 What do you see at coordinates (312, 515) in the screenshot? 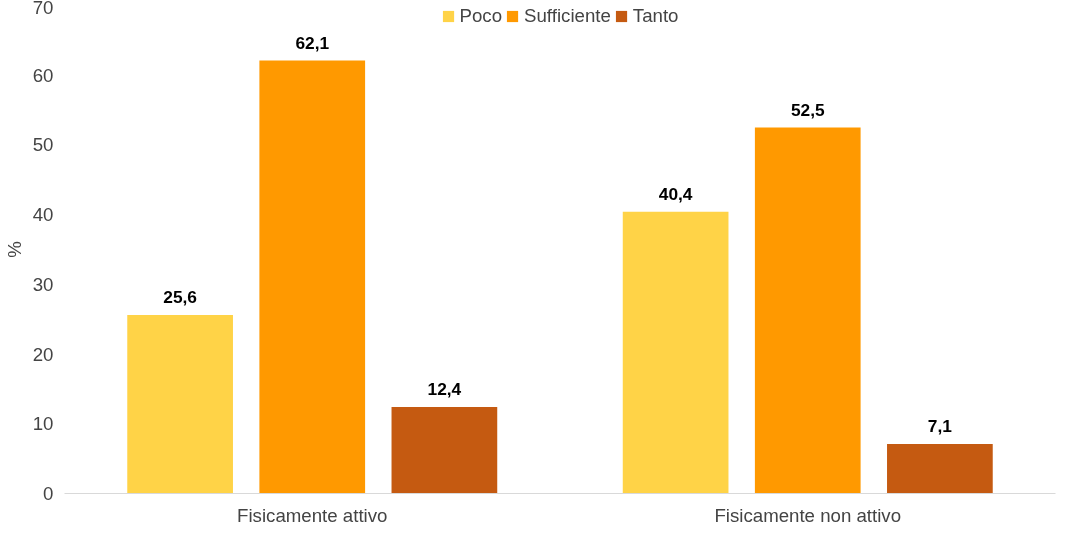
I see `x-tick-label: Fisicamente attivo` at bounding box center [312, 515].